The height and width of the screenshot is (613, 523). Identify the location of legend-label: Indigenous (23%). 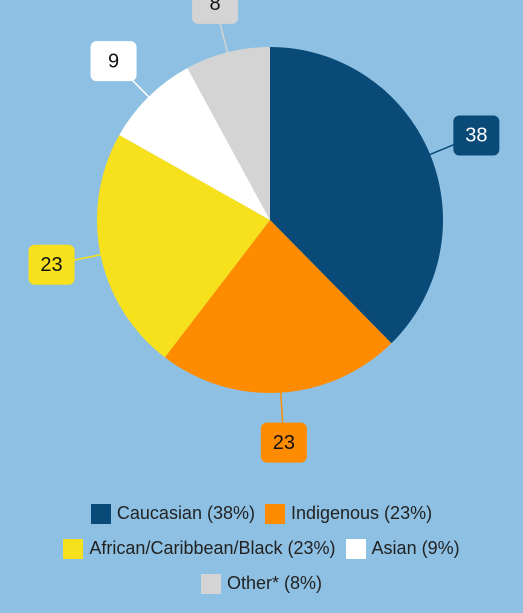
(361, 513).